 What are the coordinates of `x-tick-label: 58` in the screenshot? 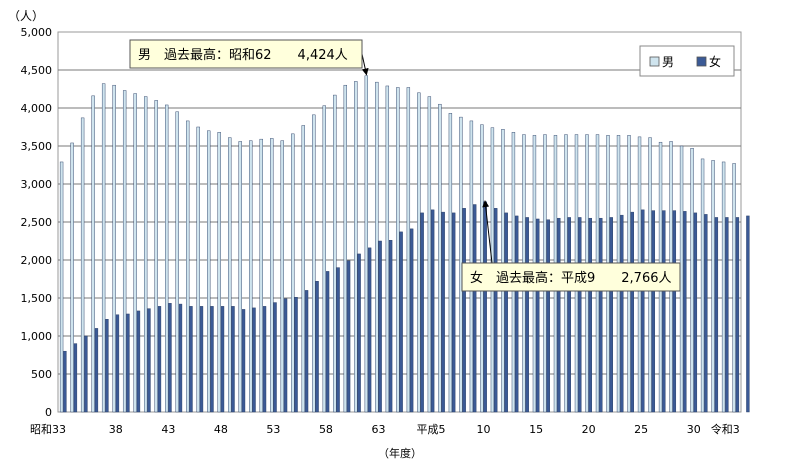 It's located at (326, 429).